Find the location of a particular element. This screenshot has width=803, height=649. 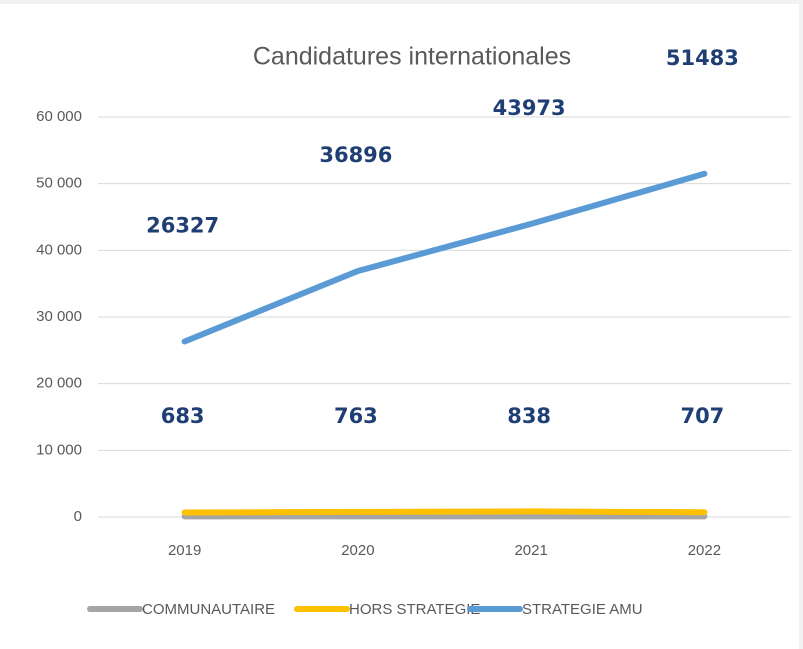

y-tick-label: 10 000 is located at coordinates (59, 449).